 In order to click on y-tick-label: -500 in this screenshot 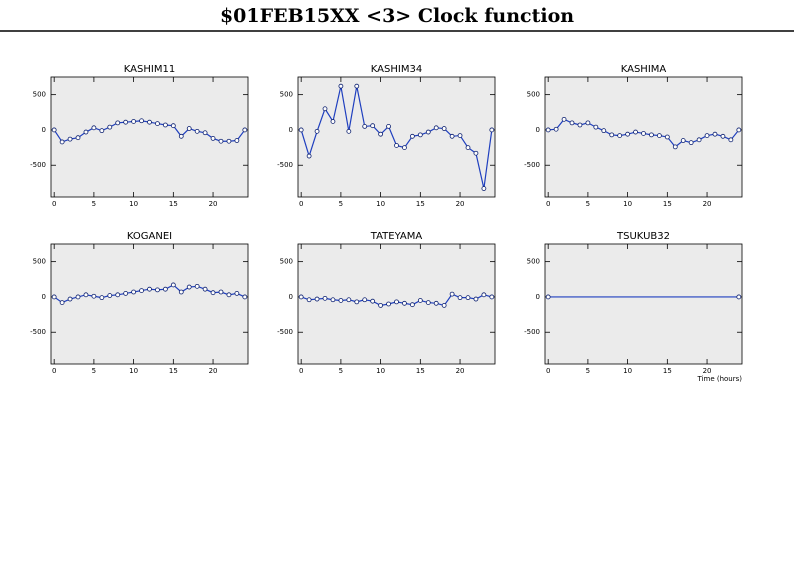, I will do `click(285, 332)`.